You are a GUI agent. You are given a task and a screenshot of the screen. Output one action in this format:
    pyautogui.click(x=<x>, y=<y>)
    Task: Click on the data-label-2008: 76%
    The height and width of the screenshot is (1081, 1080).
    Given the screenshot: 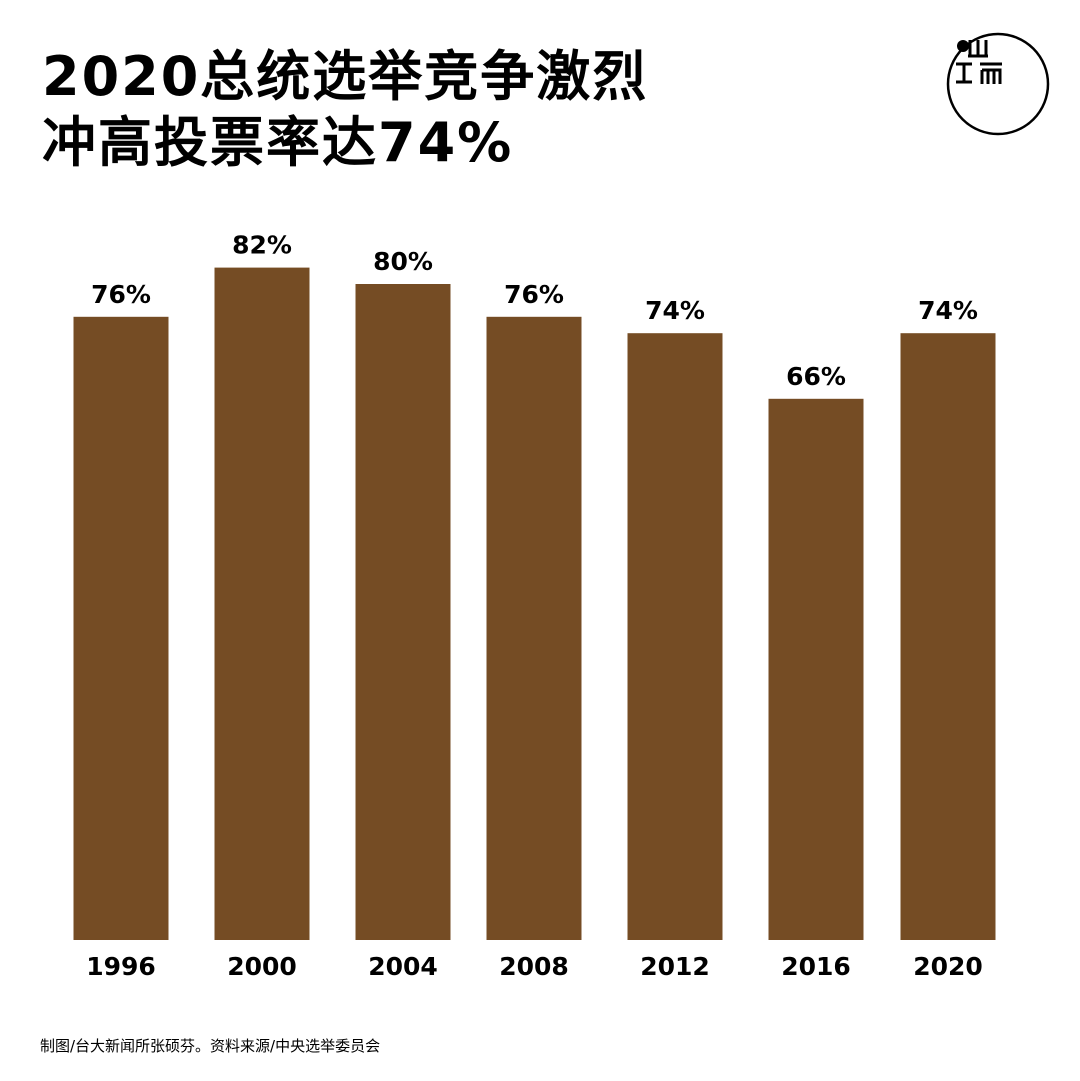 What is the action you would take?
    pyautogui.click(x=534, y=294)
    